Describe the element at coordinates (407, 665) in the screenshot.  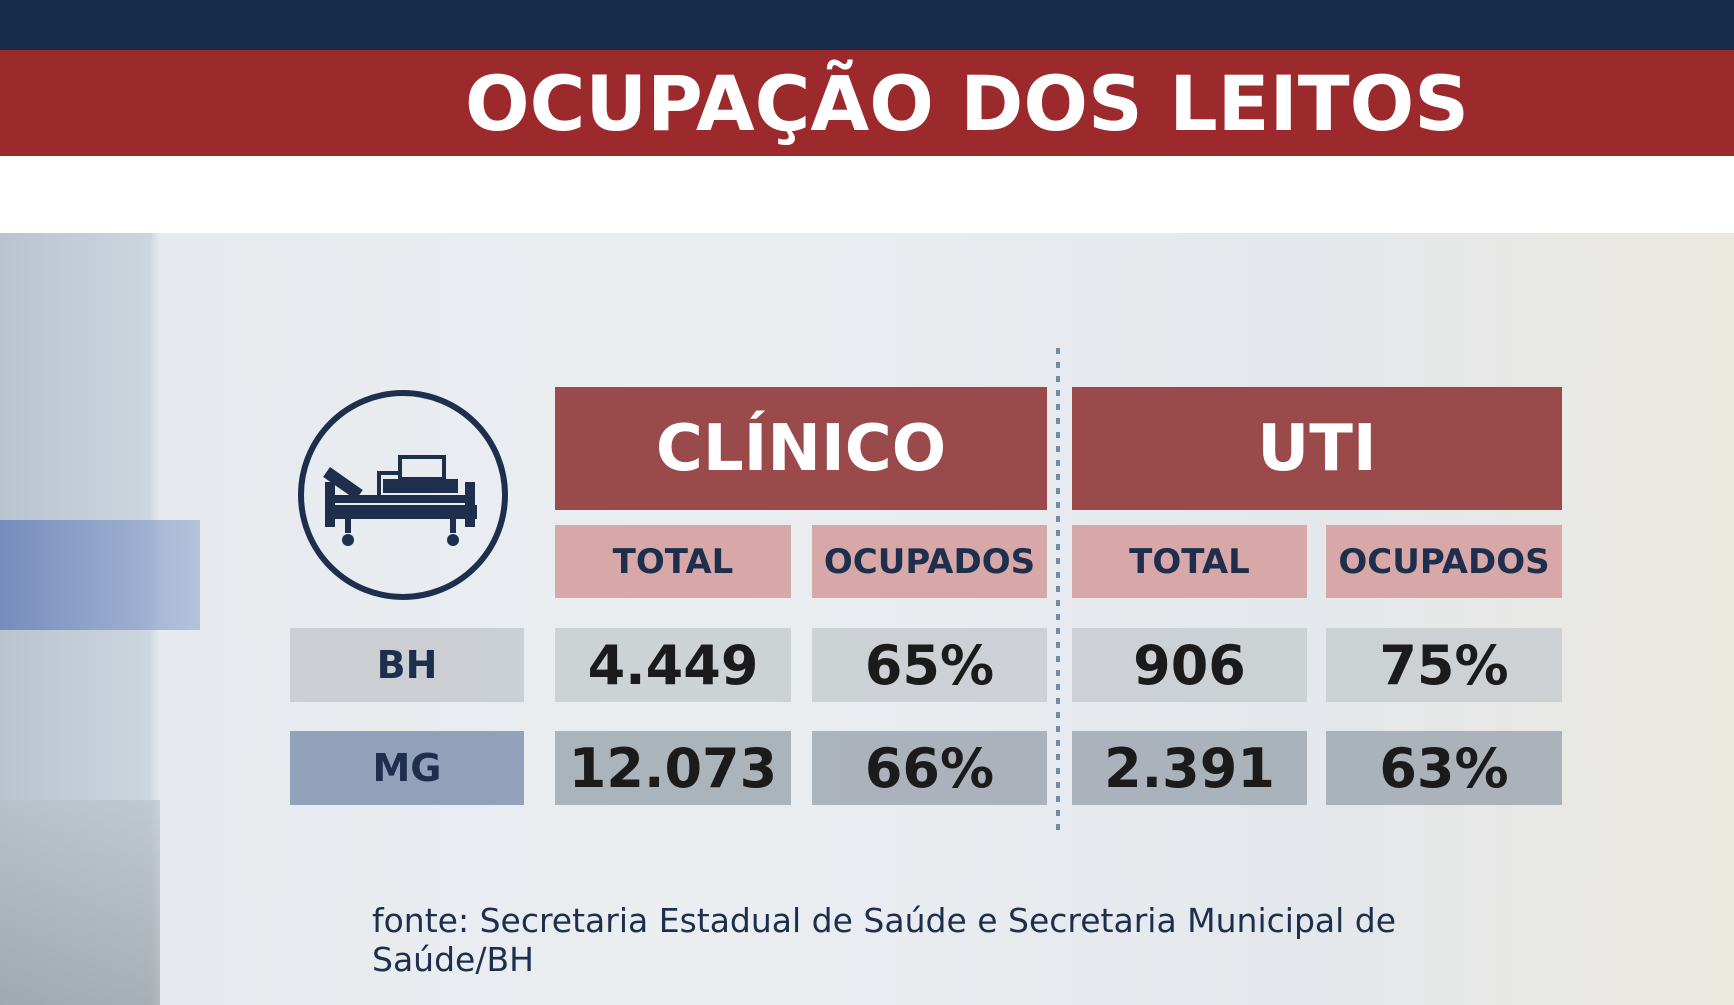
I see `row-label: BH` at that location.